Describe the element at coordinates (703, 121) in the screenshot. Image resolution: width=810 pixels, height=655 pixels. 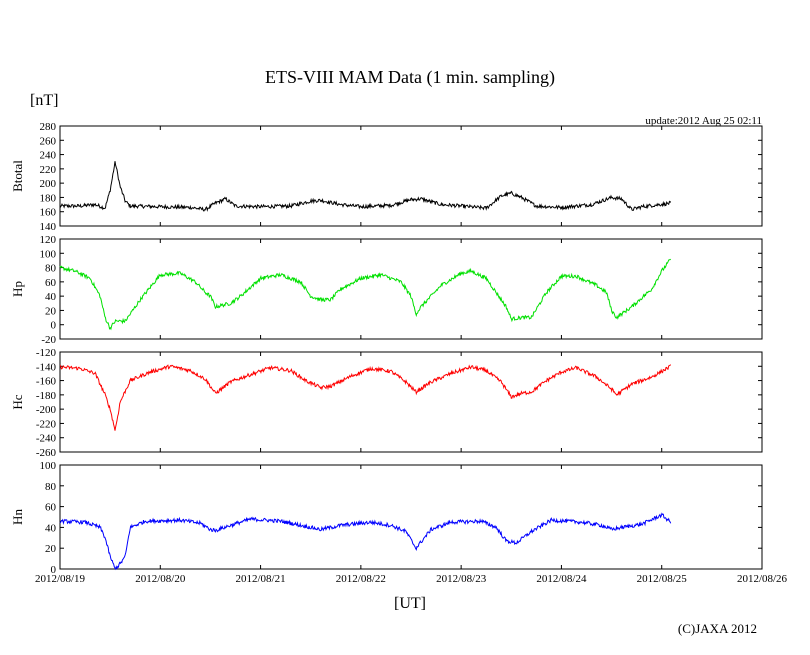
I see `update-timestamp: update:2012 Aug 25 02:11` at that location.